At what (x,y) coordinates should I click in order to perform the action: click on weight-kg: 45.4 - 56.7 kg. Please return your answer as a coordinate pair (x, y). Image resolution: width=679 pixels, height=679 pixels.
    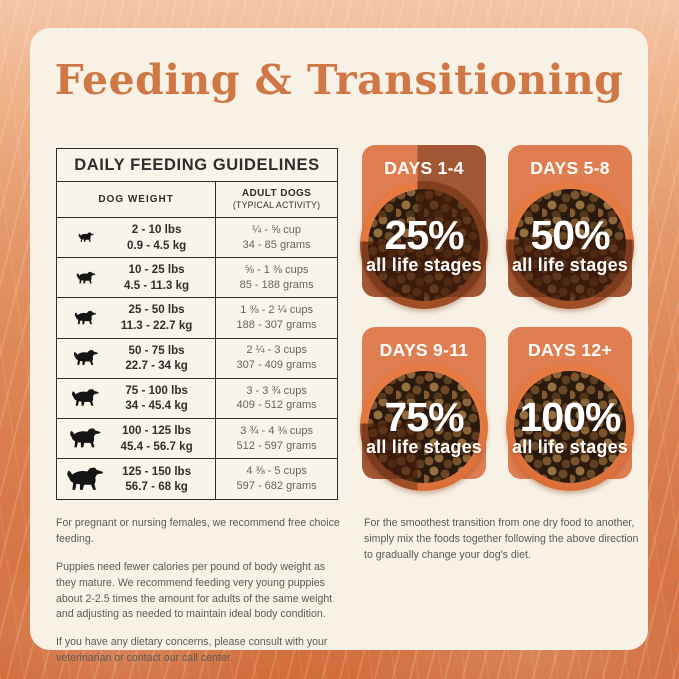
    Looking at the image, I should click on (156, 446).